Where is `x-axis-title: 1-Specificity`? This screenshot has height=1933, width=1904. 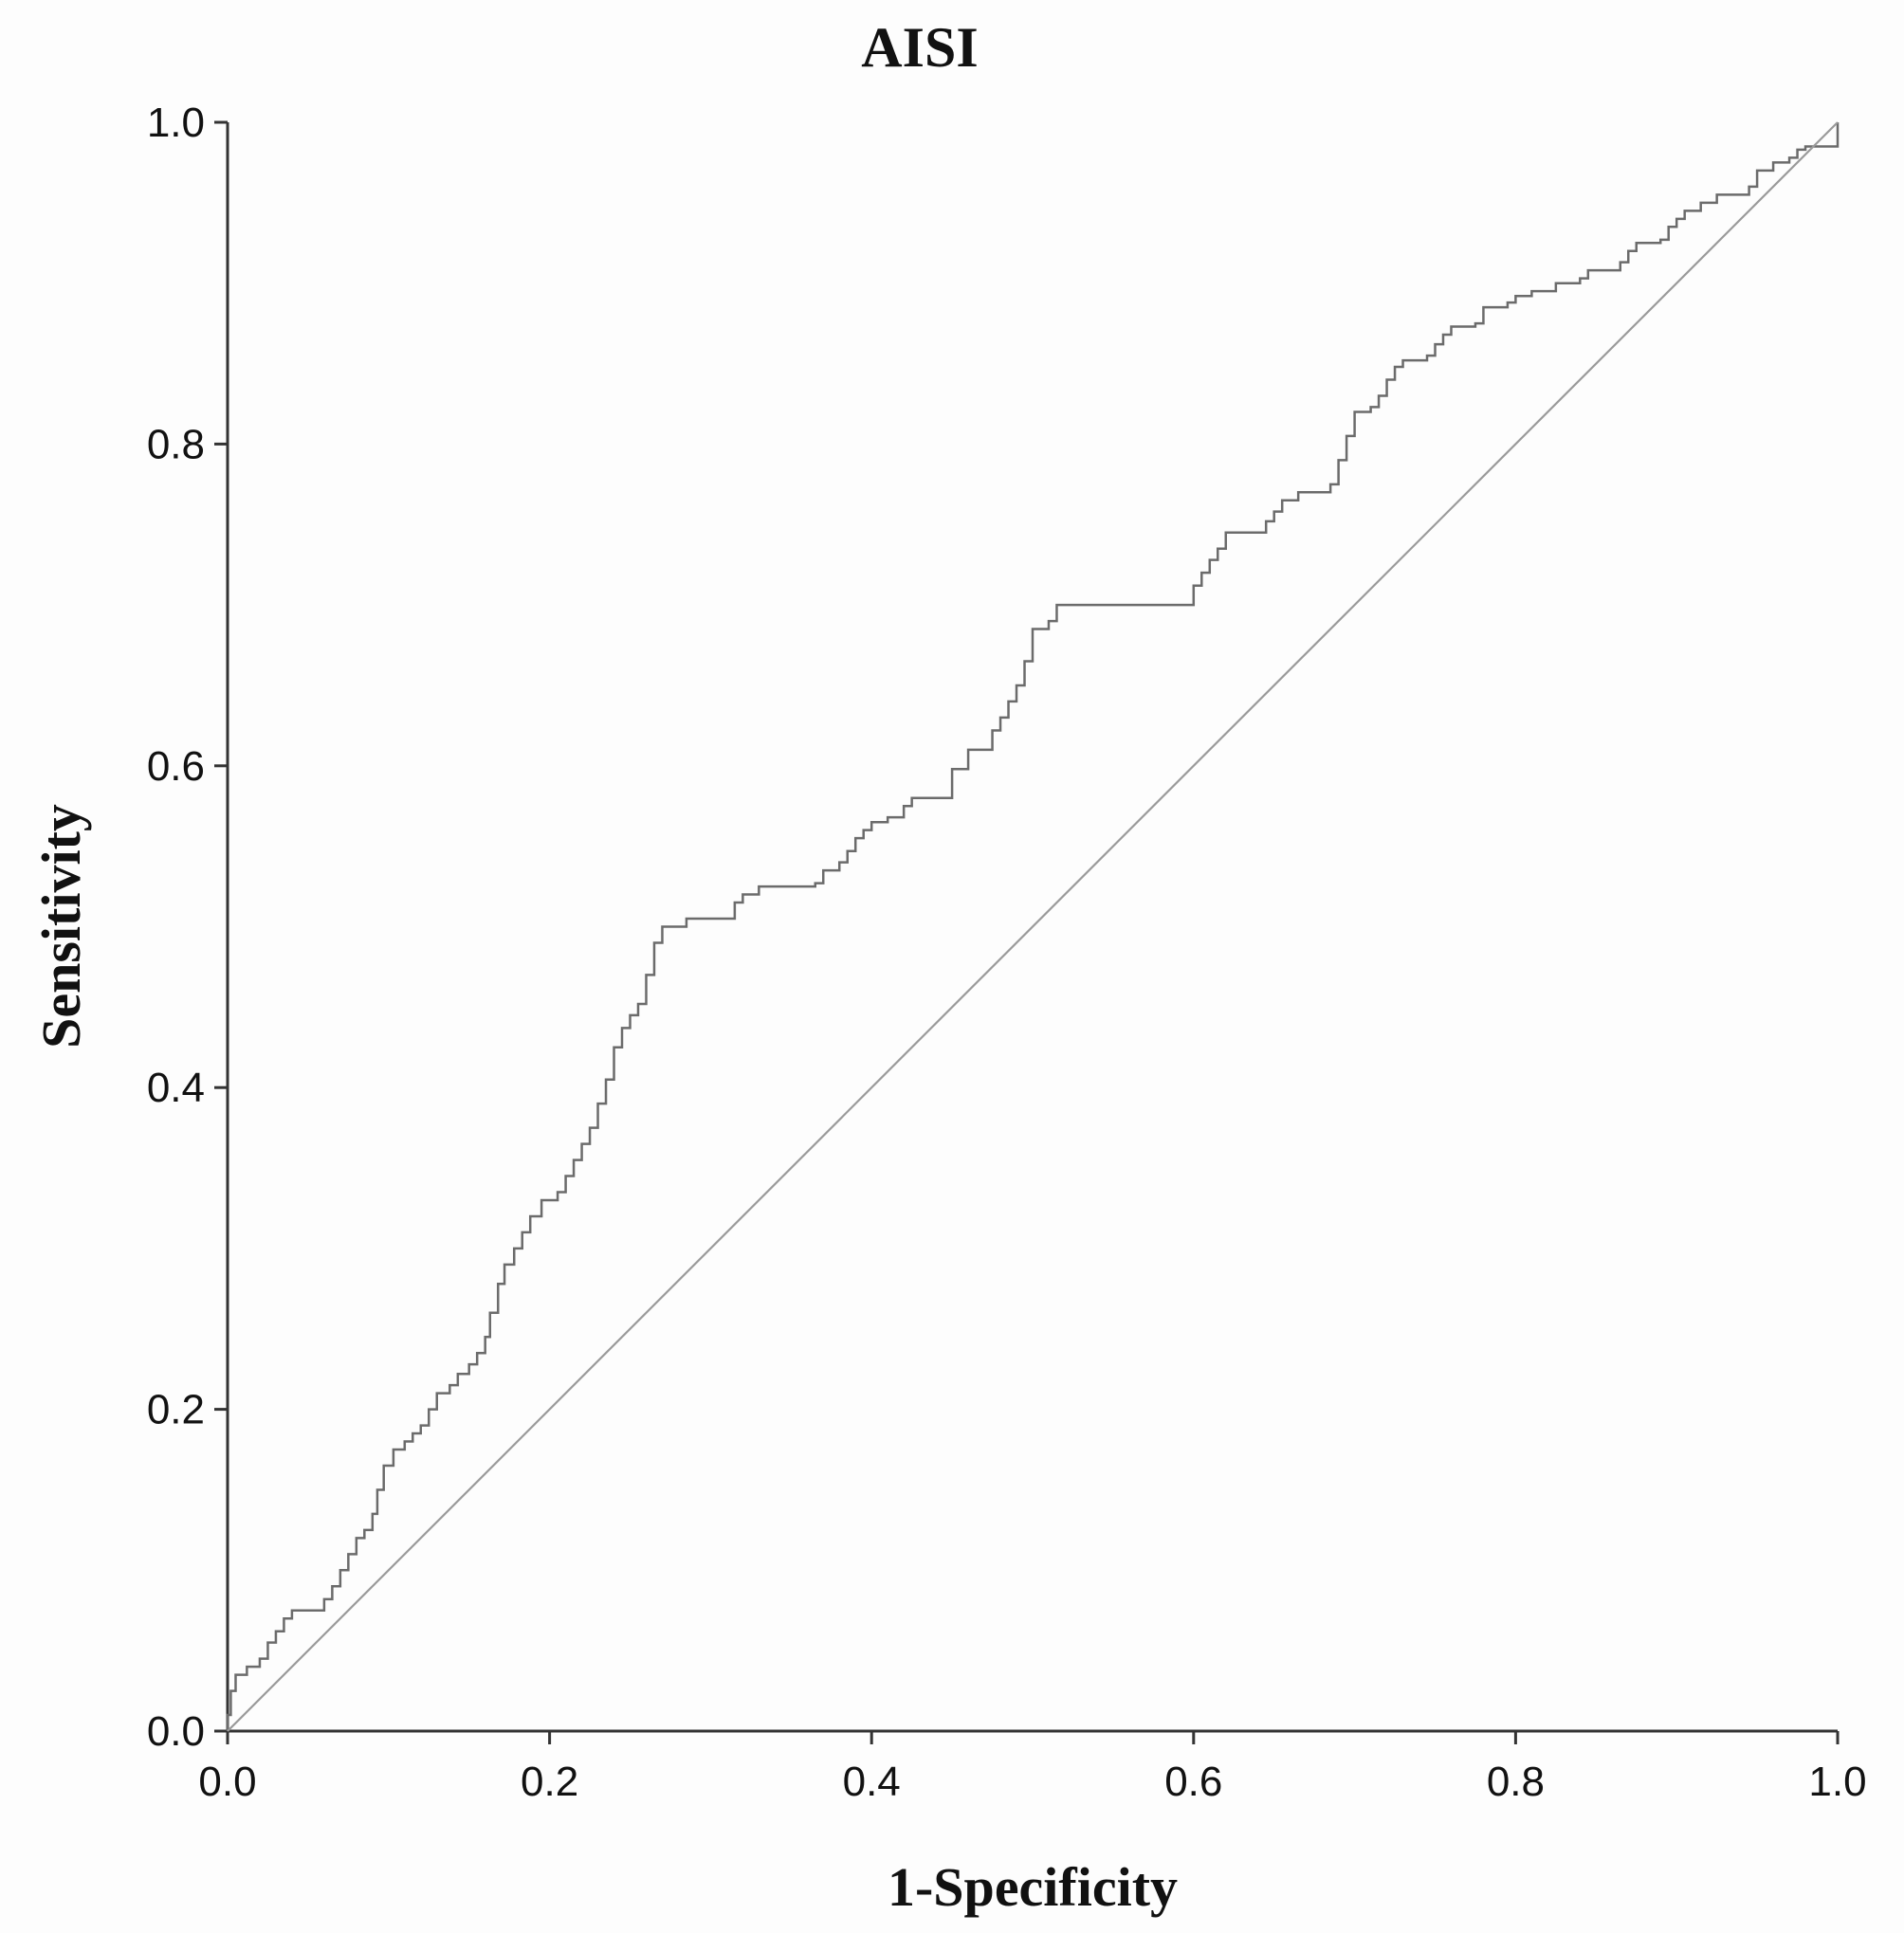 x-axis-title: 1-Specificity is located at coordinates (1033, 1887).